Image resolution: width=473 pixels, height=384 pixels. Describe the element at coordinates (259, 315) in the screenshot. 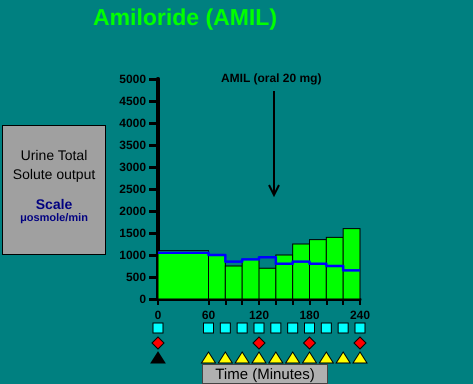

I see `x-tick-label: 120` at that location.